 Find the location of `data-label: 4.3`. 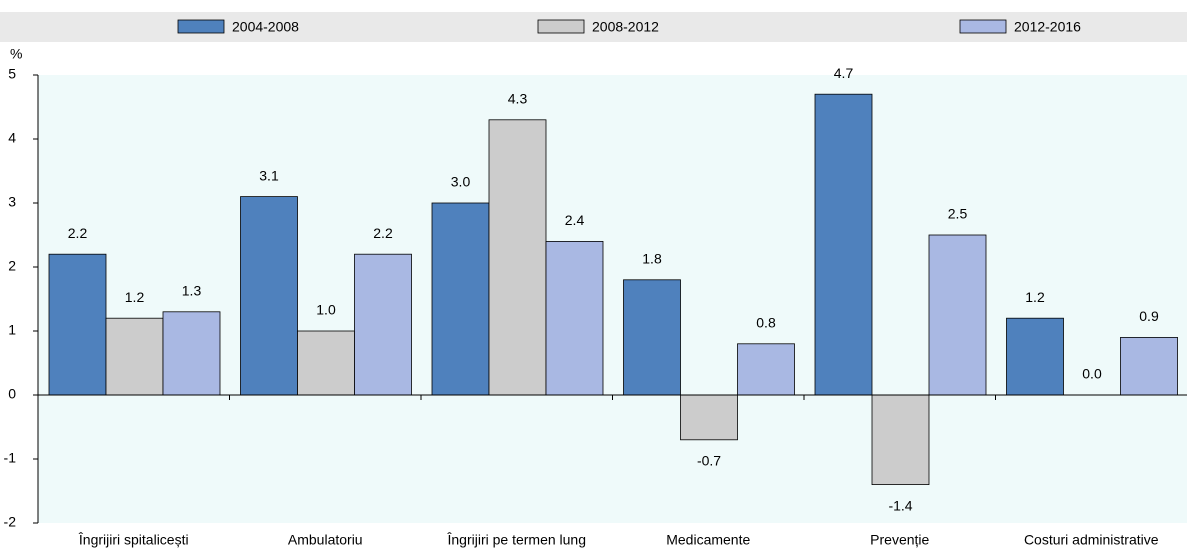

data-label: 4.3 is located at coordinates (518, 99).